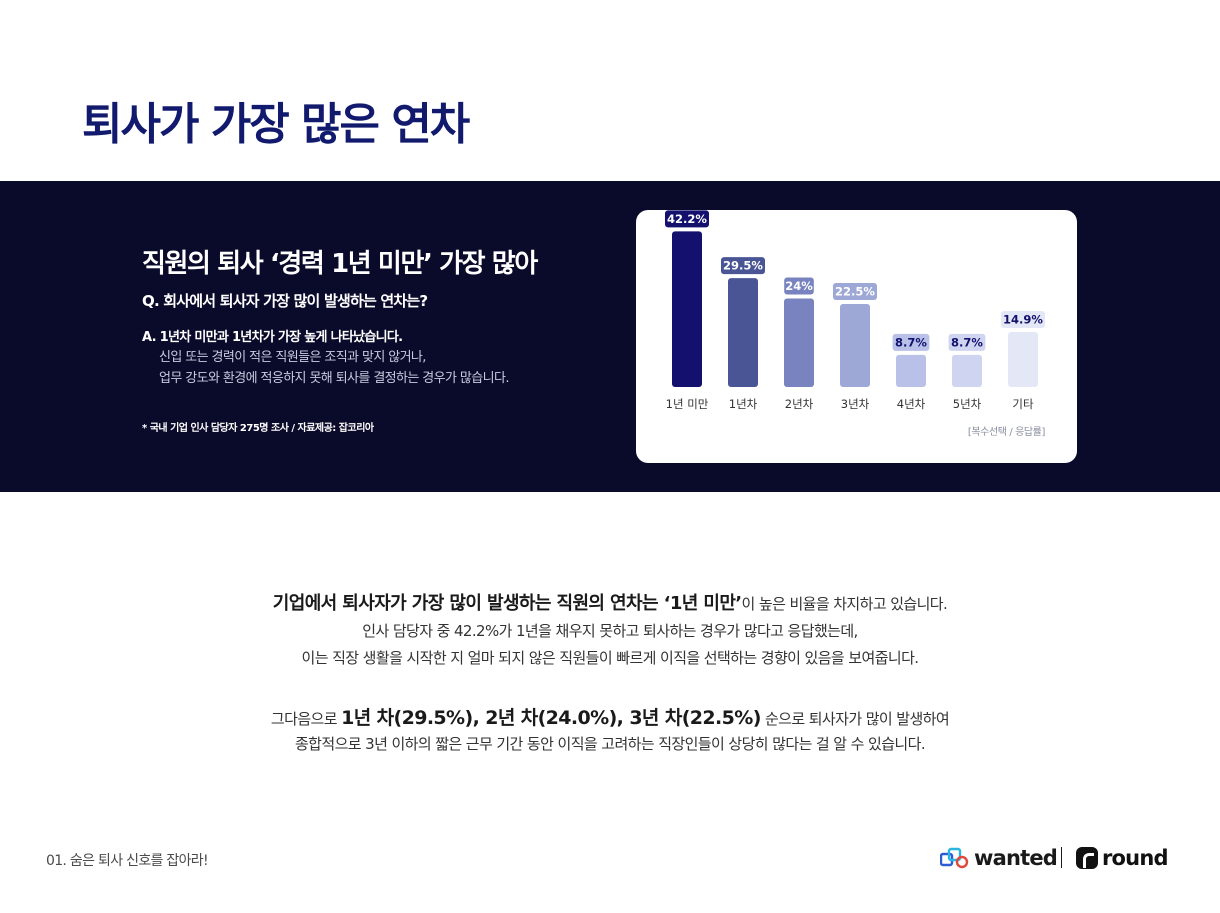 This screenshot has height=913, width=1220. What do you see at coordinates (272, 337) in the screenshot?
I see `survey-answer: A. 1년차 미만과 1년차가 가장 높게 나타났습니다.` at bounding box center [272, 337].